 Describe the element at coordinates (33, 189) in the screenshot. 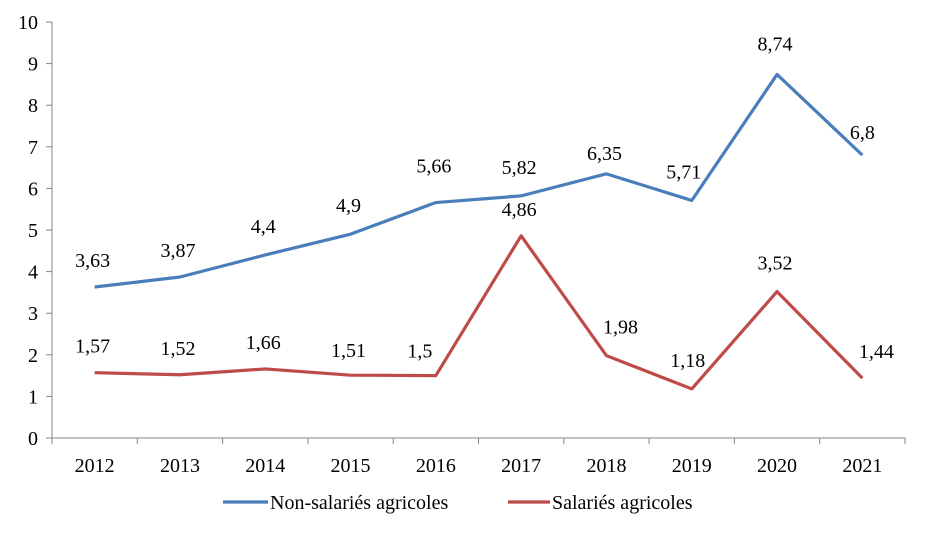

I see `y-tick-label: 6` at that location.